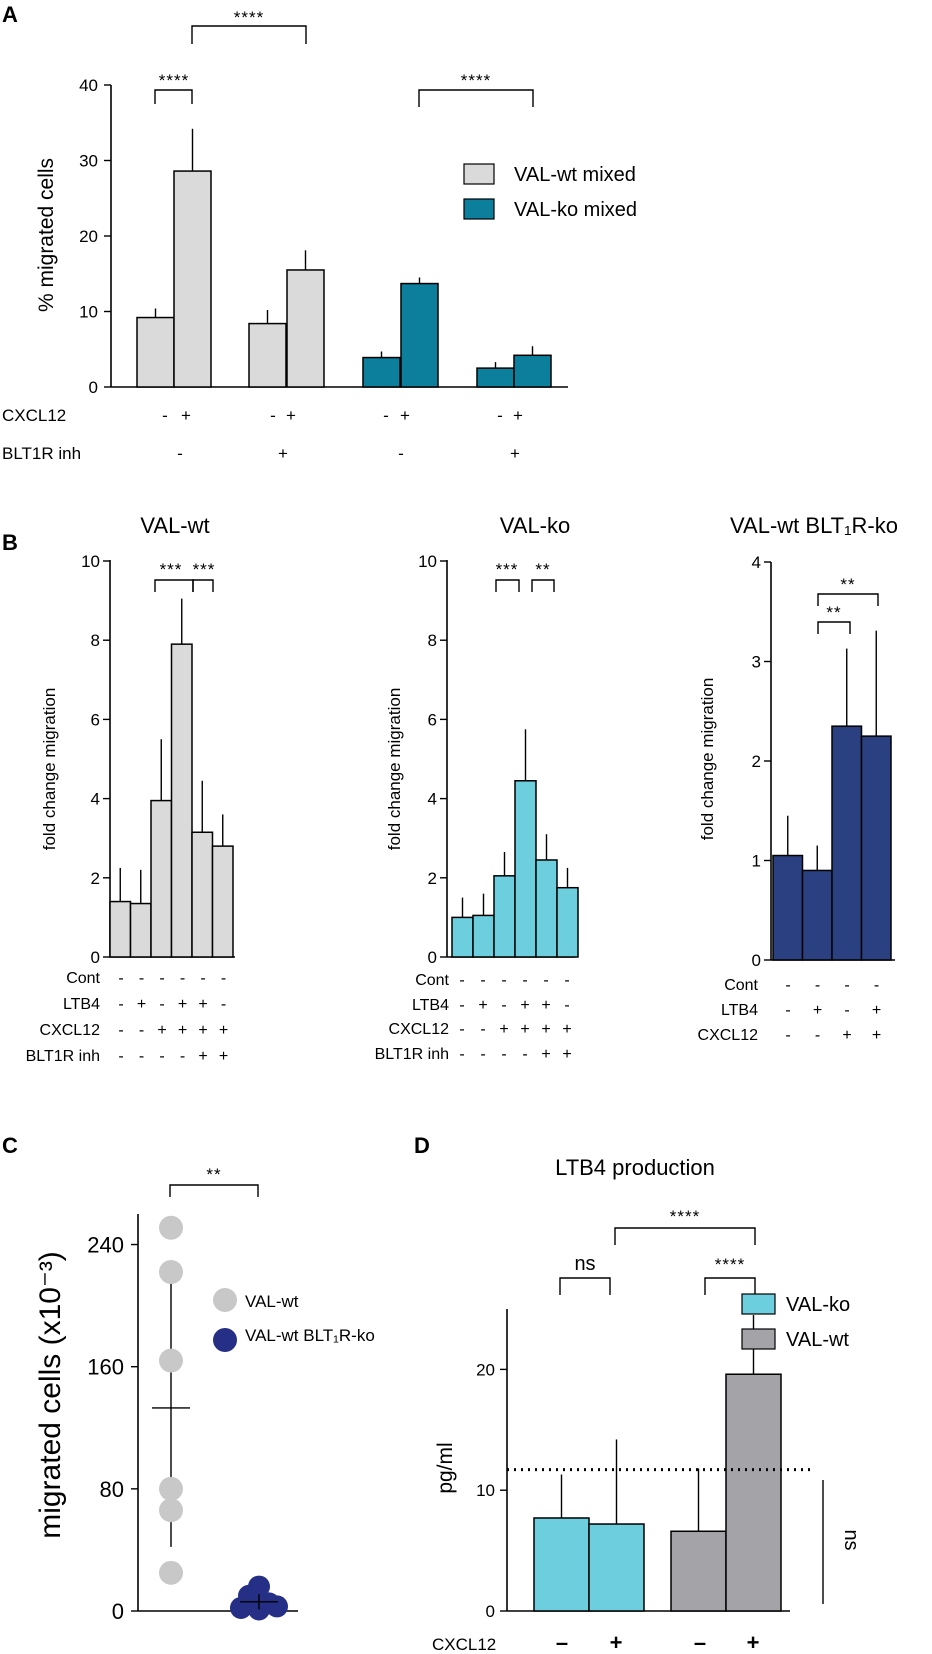 The image size is (932, 1654). I want to click on panel-a-row-label-cxcl12: CXCL12, so click(34, 415).